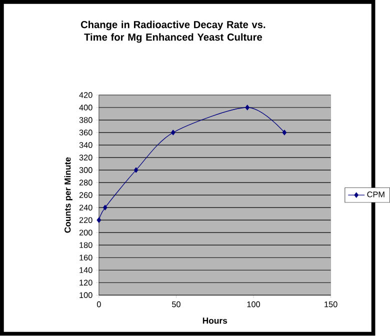  I want to click on y-tick-label: 200, so click(85, 233).